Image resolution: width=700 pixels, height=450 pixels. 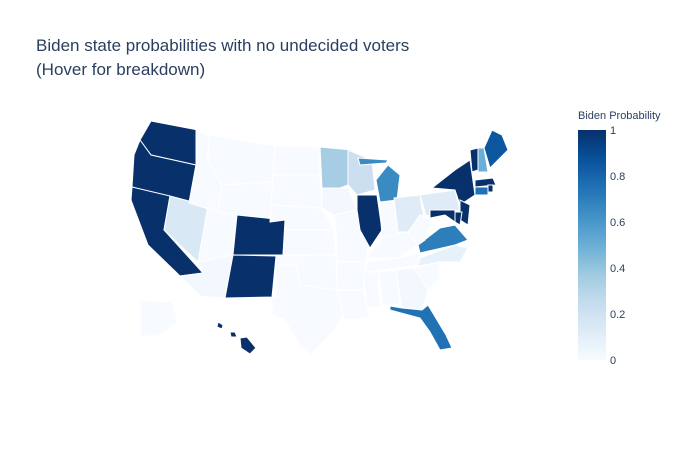 What do you see at coordinates (617, 269) in the screenshot?
I see `colorbar-tick-label: 0.4` at bounding box center [617, 269].